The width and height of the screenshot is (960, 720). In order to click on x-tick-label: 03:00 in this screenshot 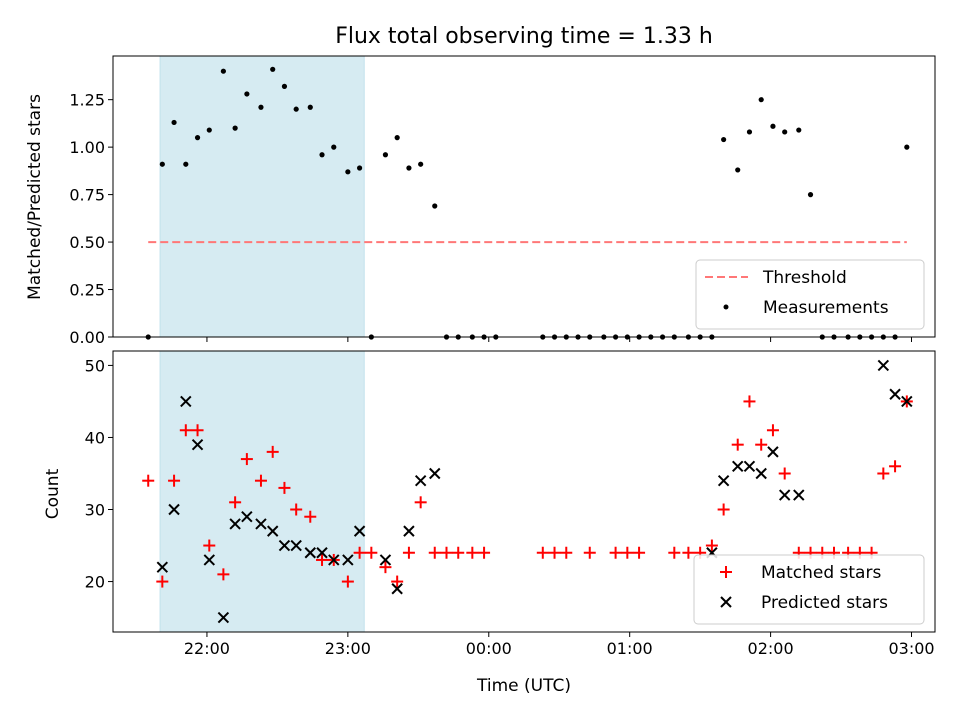, I will do `click(911, 648)`.